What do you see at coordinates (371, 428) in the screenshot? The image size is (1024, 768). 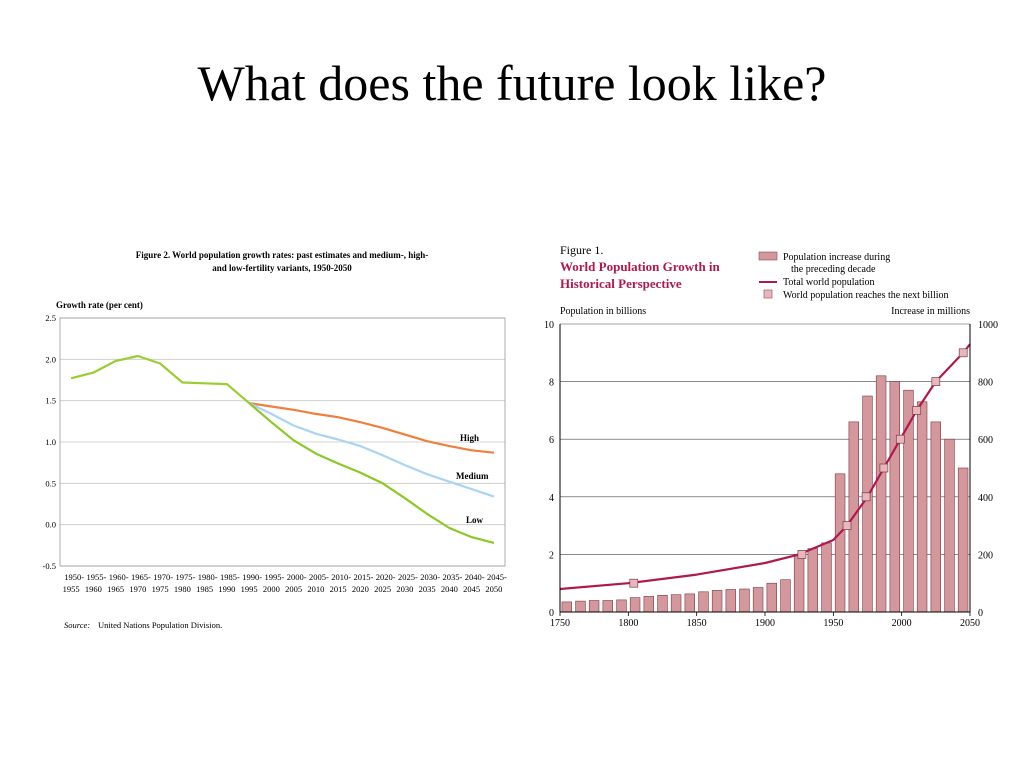 I see `fig2-series-line-high` at bounding box center [371, 428].